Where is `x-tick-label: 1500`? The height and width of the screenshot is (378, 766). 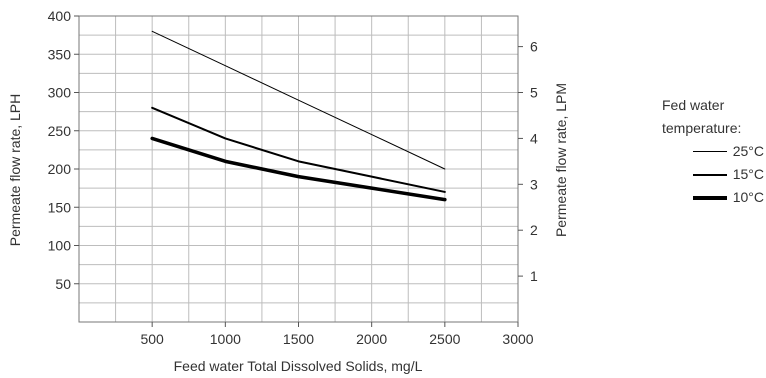 x-tick-label: 1500 is located at coordinates (298, 339).